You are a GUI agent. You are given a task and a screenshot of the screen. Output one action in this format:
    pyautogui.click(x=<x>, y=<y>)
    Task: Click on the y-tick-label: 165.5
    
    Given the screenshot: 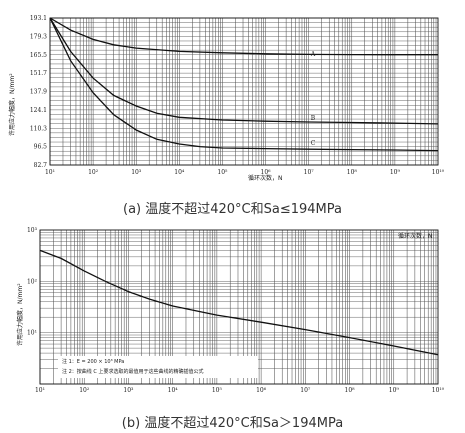 What is the action you would take?
    pyautogui.click(x=38, y=55)
    